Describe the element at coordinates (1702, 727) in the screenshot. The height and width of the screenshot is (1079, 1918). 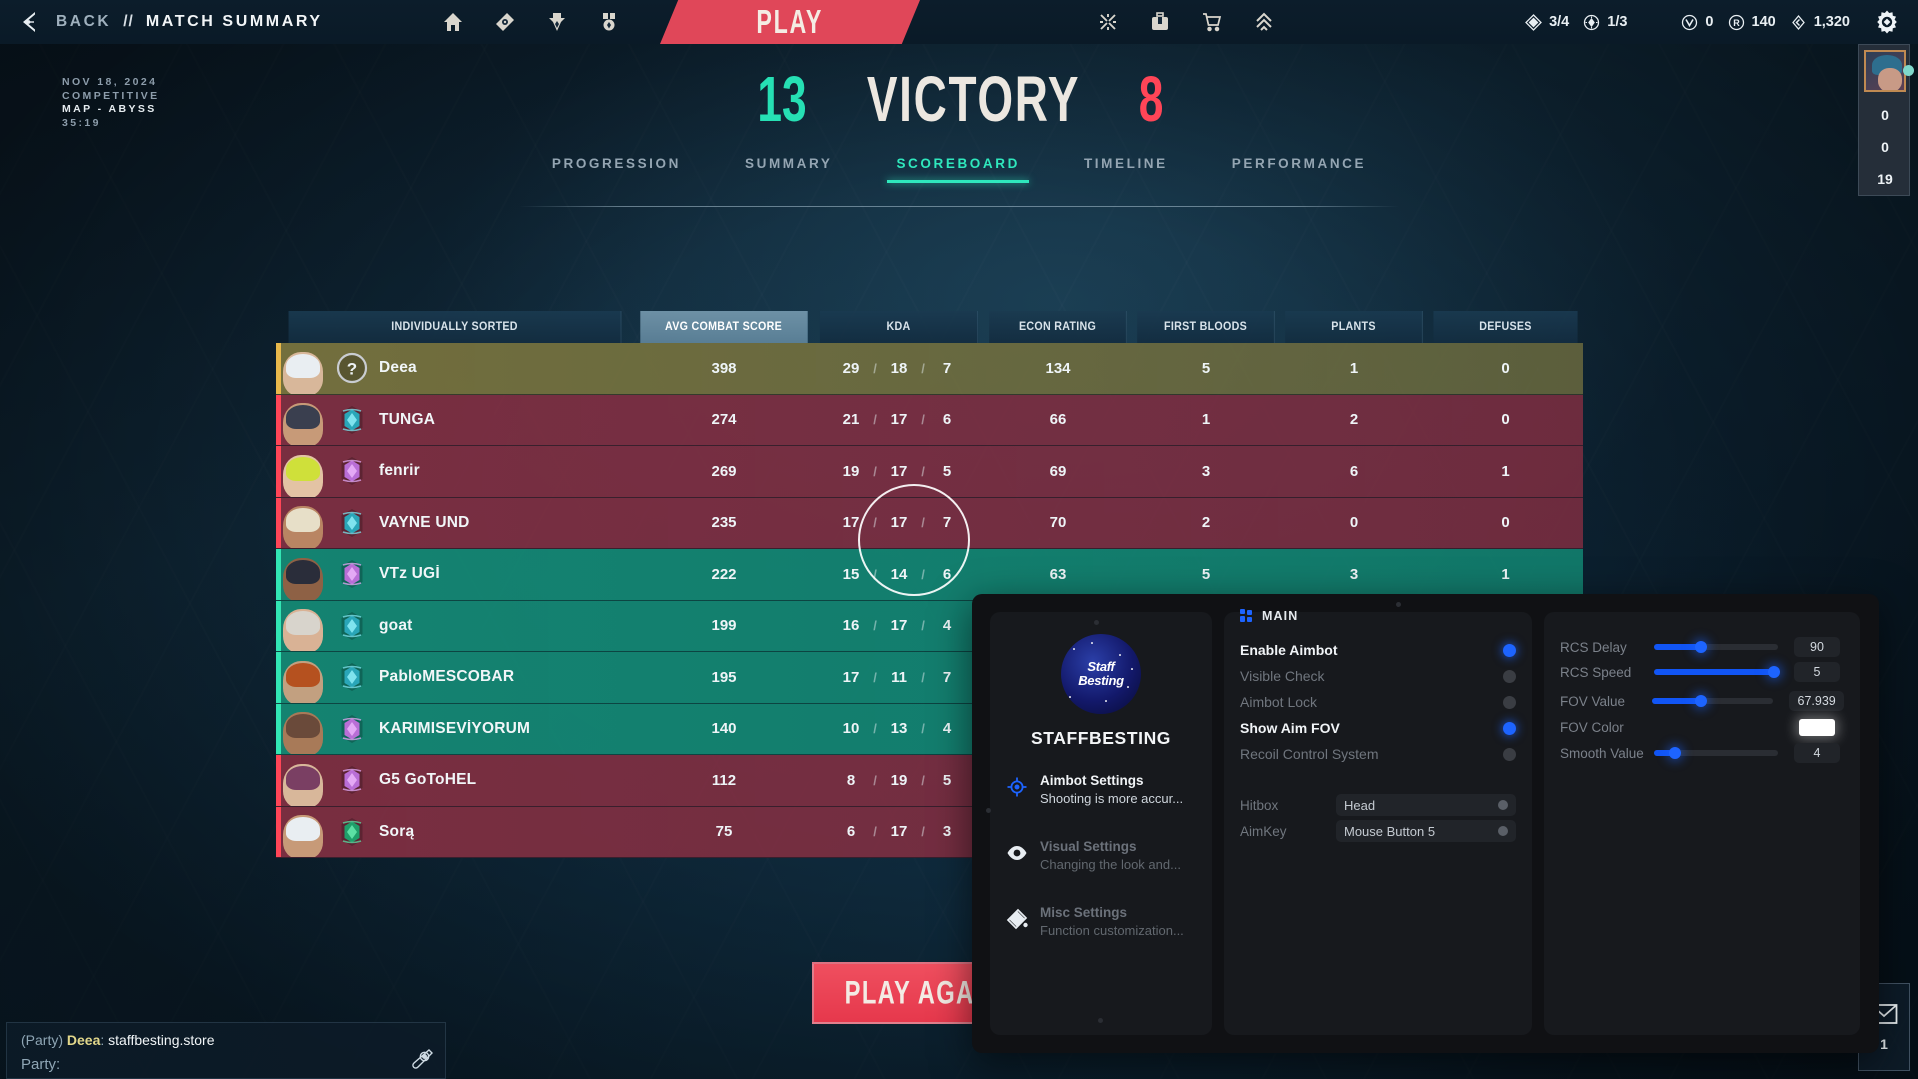
I see `slider-fov-color: FOV Color` at that location.